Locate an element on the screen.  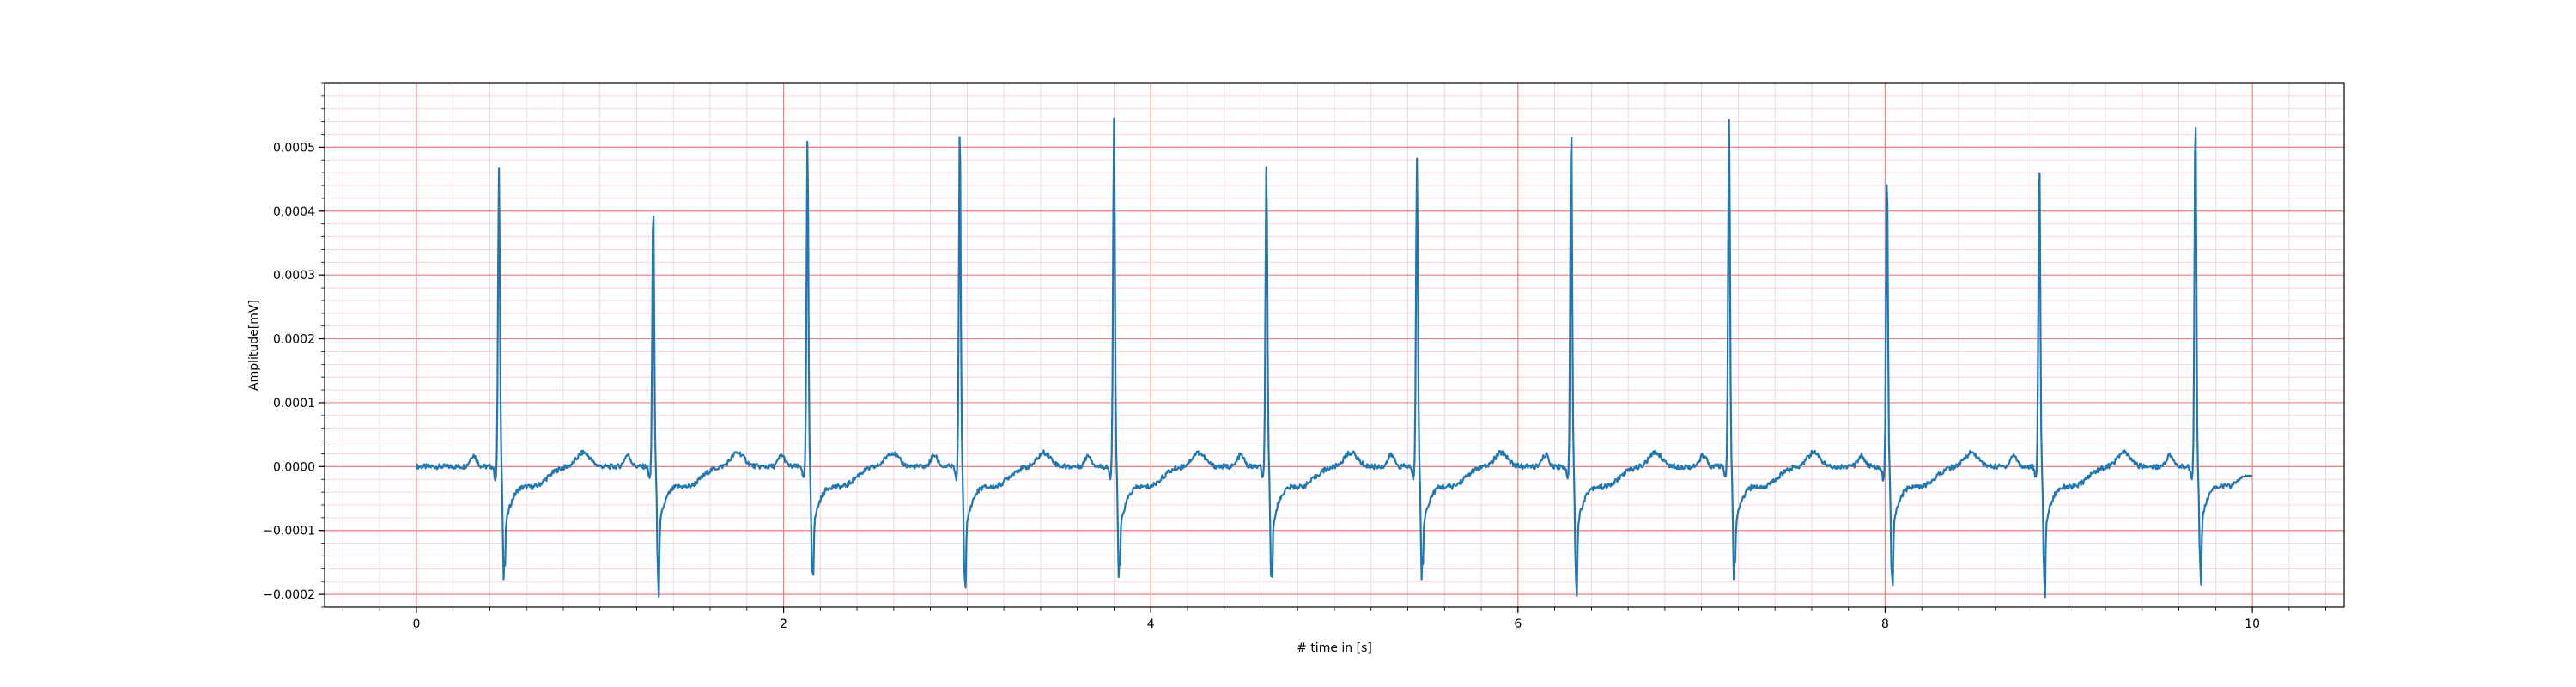
y-tick-label: 0.0002 is located at coordinates (294, 340).